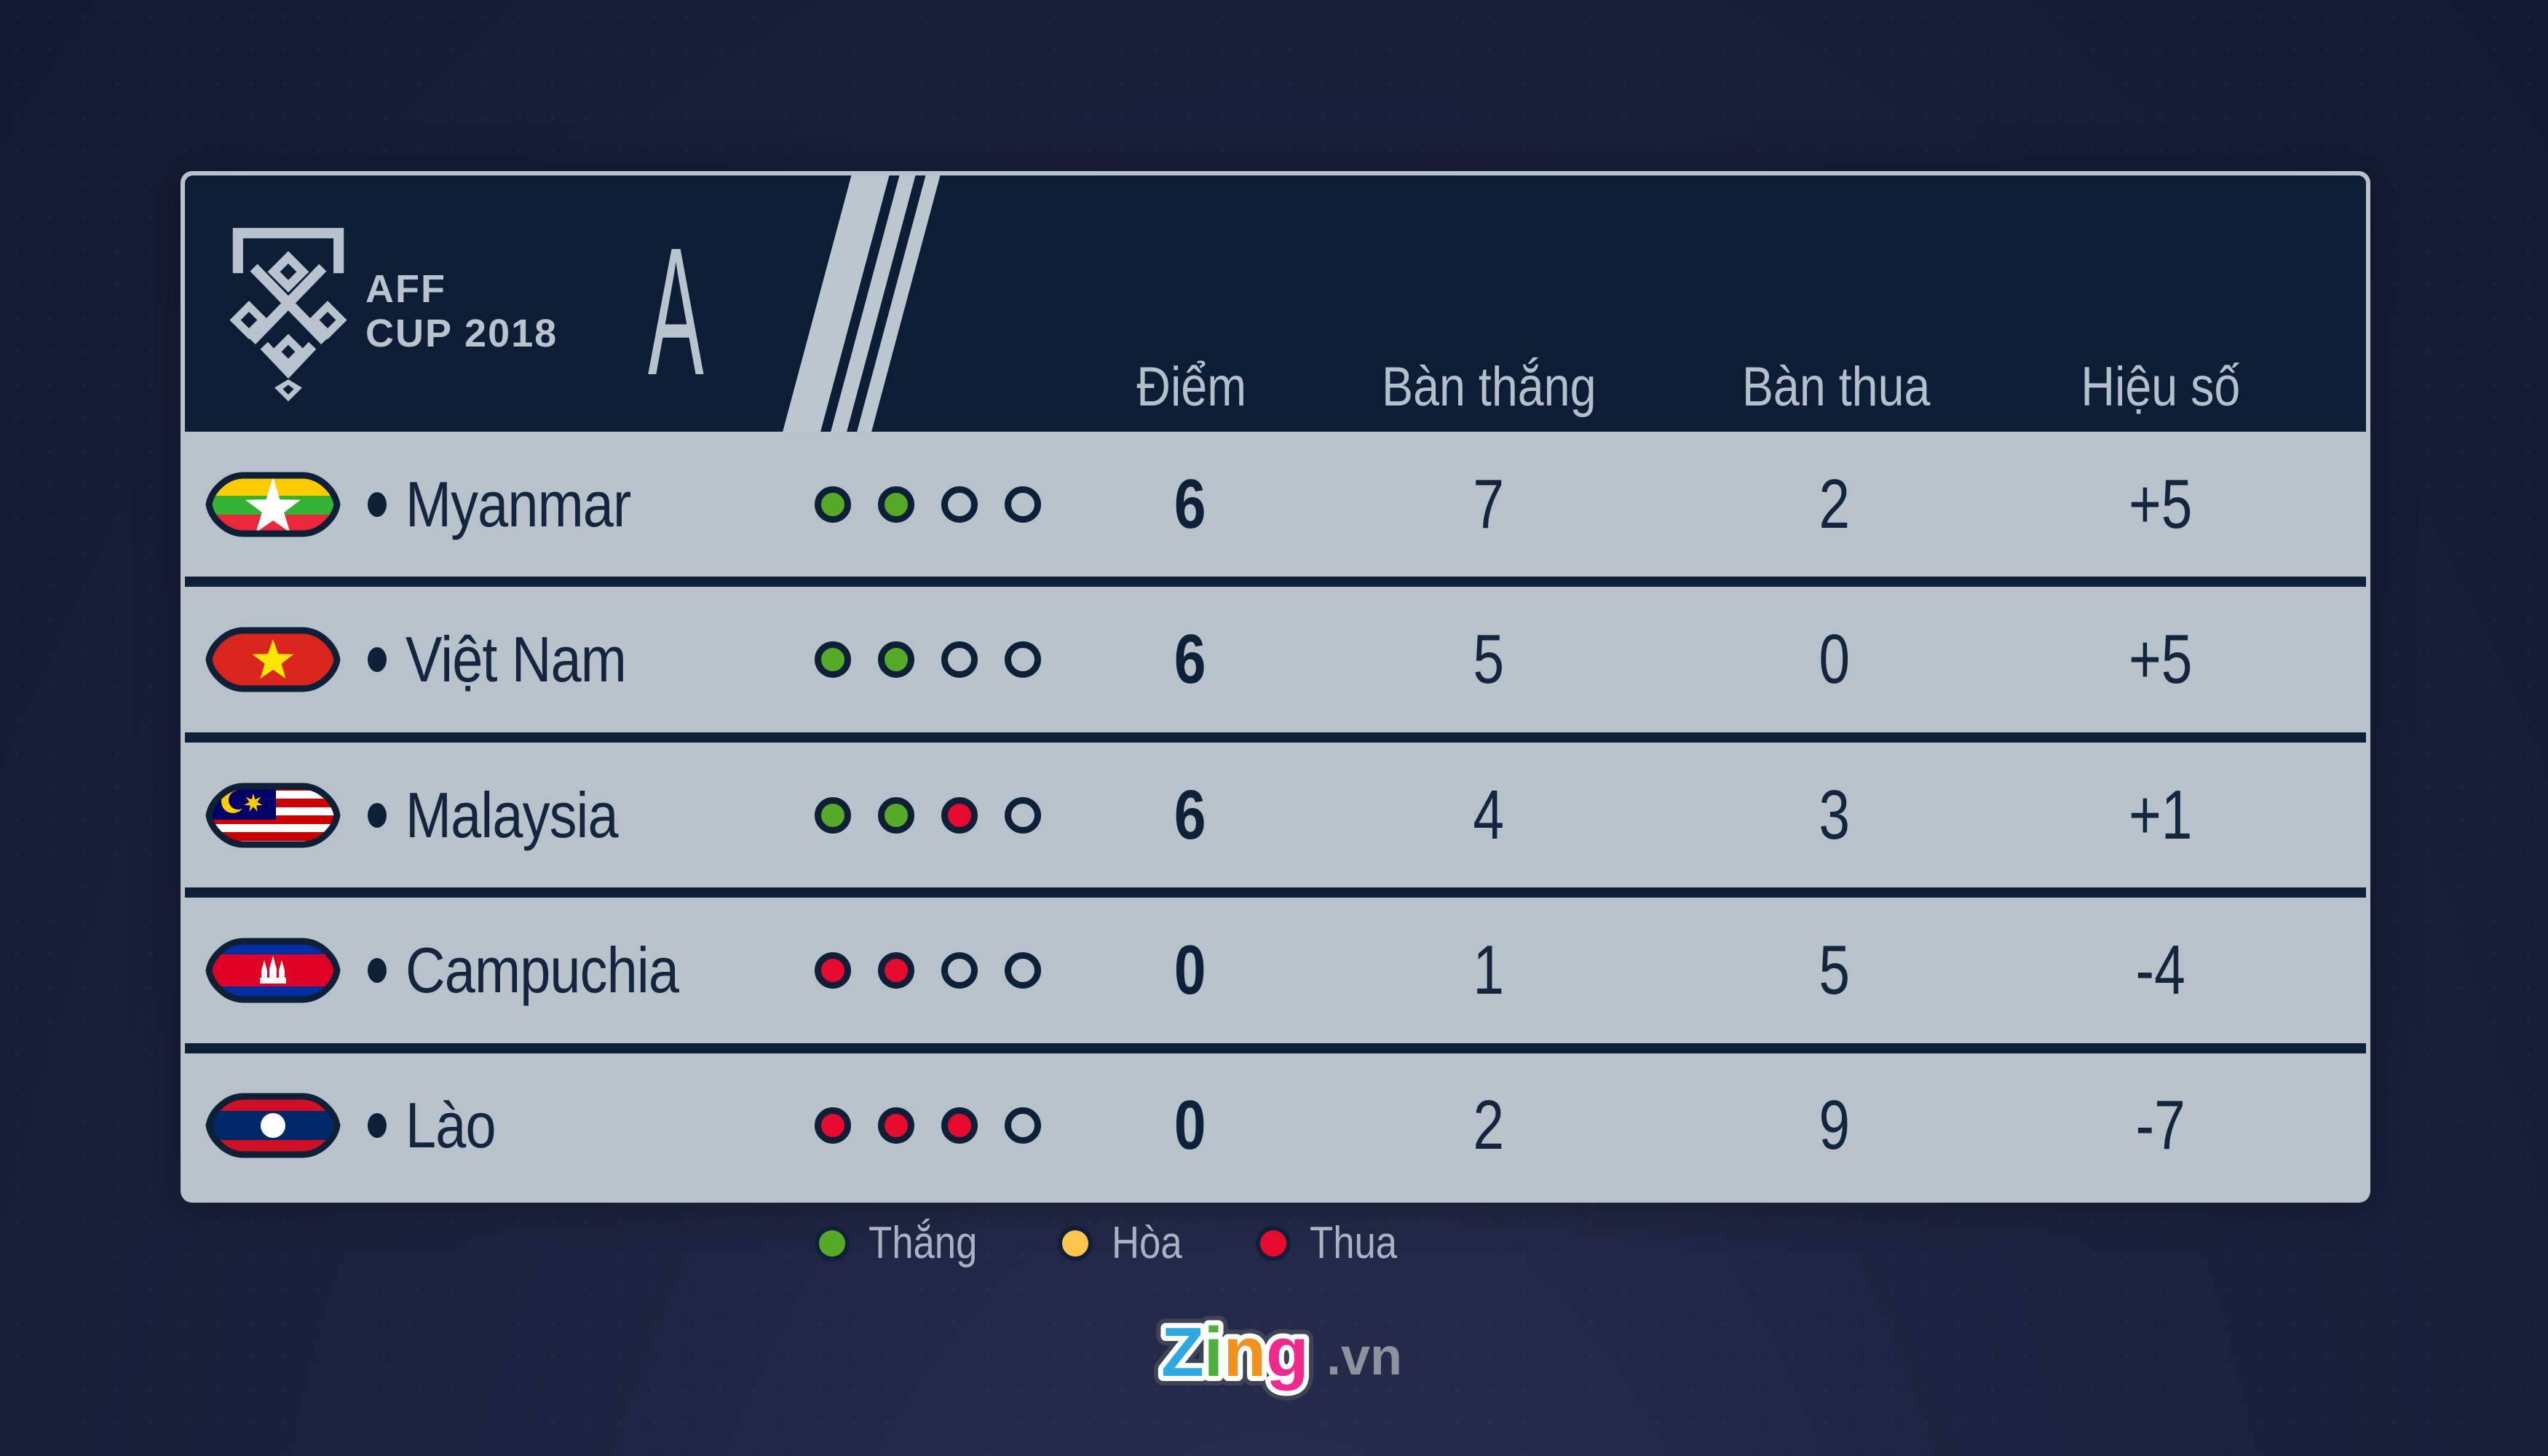 The image size is (2548, 1456). I want to click on team-cell: Lào, so click(489, 1125).